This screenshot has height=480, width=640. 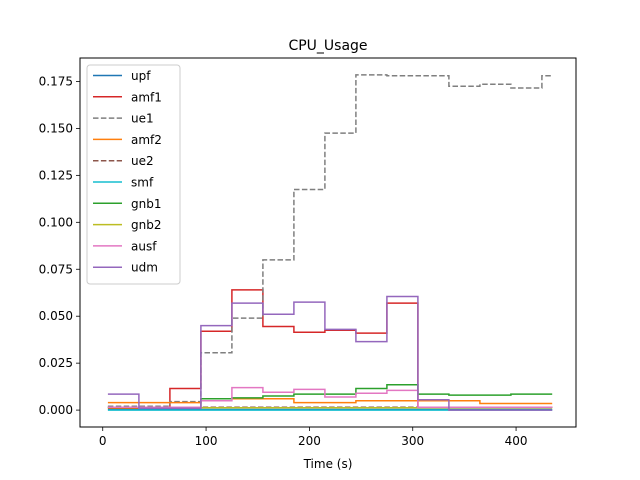 What do you see at coordinates (56, 363) in the screenshot?
I see `y-tick-label: 0.025` at bounding box center [56, 363].